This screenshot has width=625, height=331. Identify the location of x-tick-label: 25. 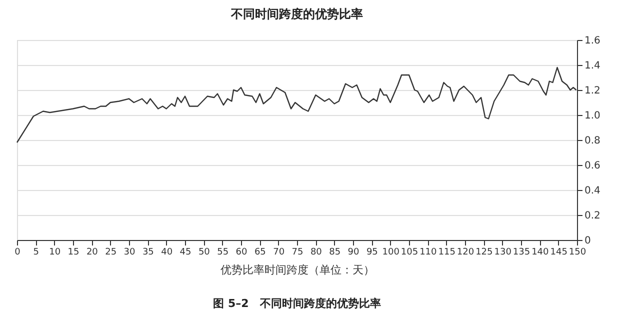
(111, 253).